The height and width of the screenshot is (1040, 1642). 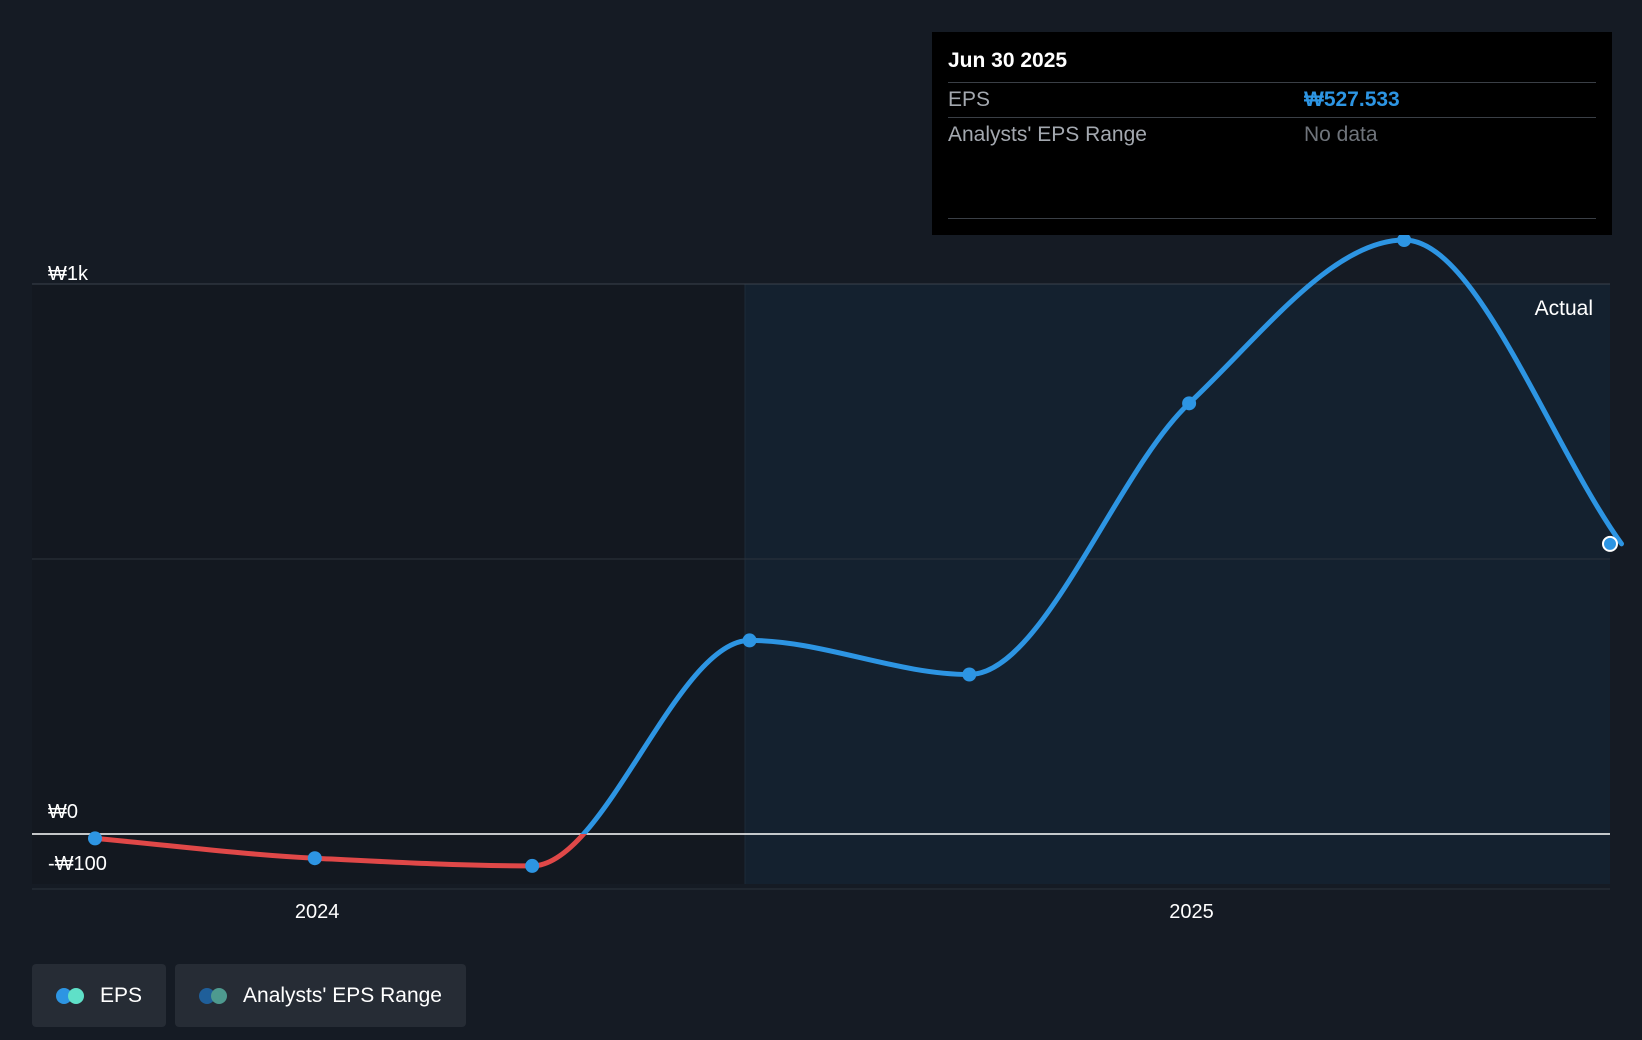 I want to click on tooltip-eps-value: ₩527.533, so click(x=1352, y=99).